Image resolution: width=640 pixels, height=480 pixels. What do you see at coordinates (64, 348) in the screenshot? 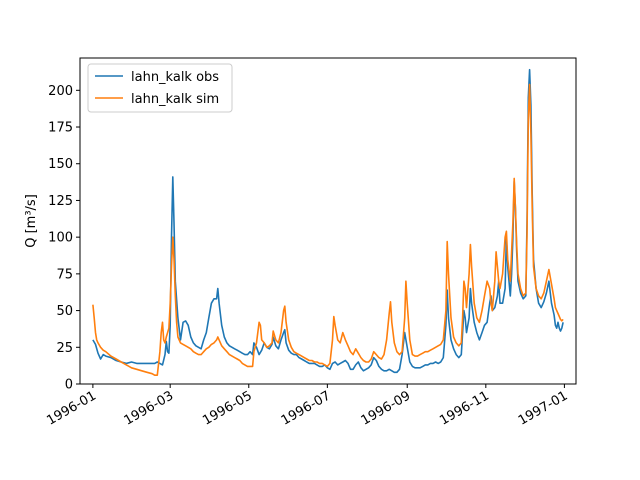
I see `y-tick-label: 25` at bounding box center [64, 348].